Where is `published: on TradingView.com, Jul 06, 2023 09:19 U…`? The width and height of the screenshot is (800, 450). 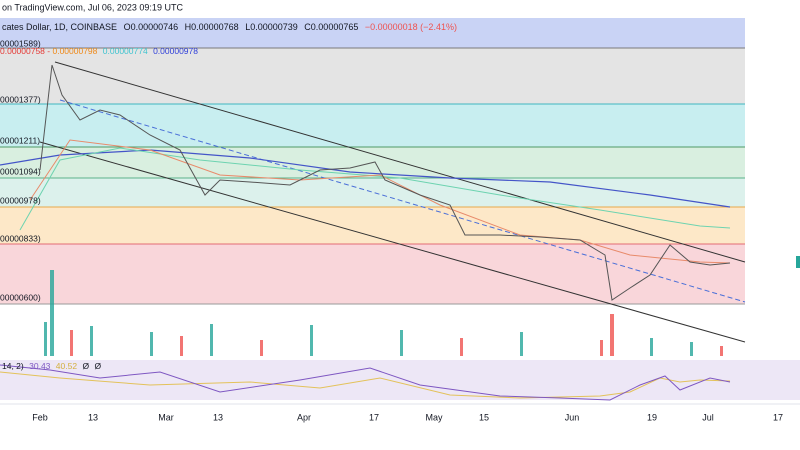
published: on TradingView.com, Jul 06, 2023 09:19 U… is located at coordinates (92, 7).